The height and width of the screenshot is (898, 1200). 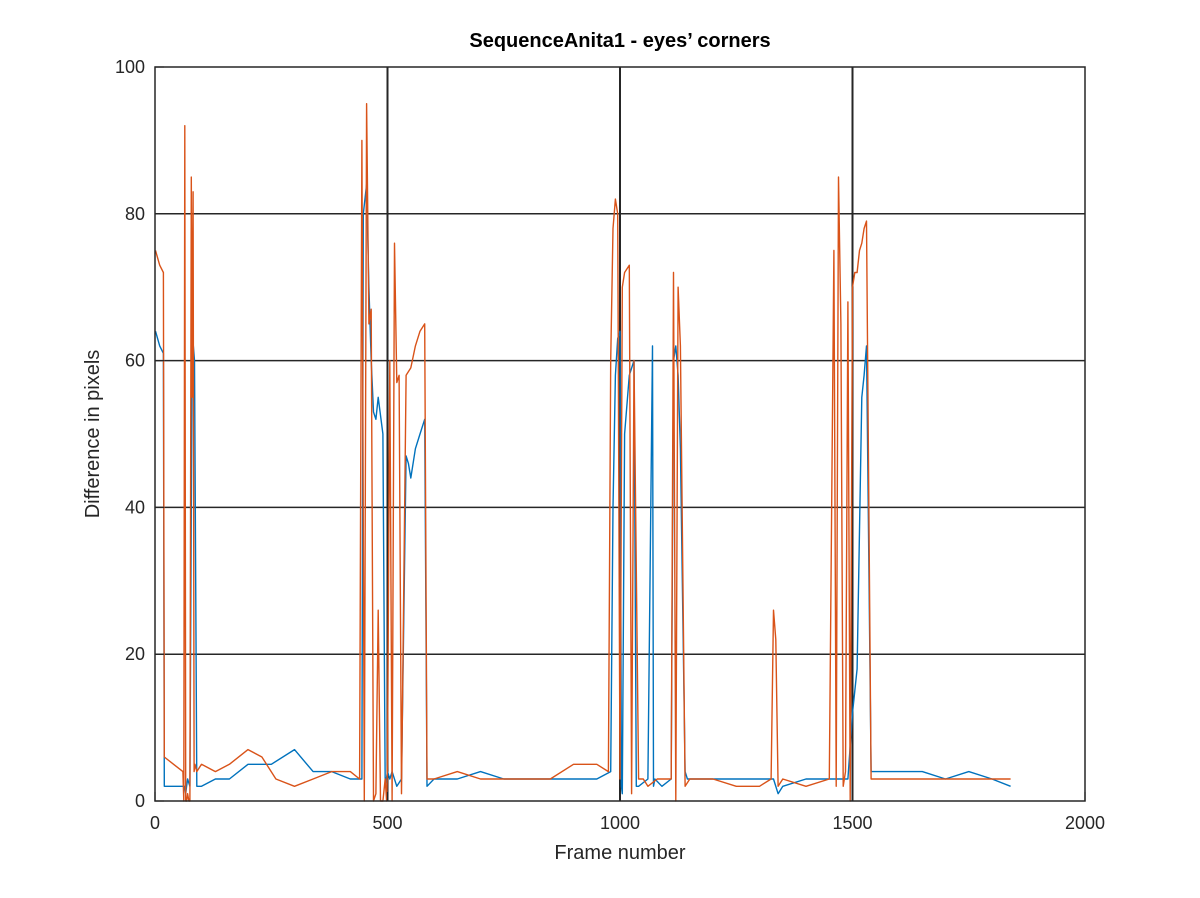 What do you see at coordinates (619, 41) in the screenshot?
I see `chart-title: SequenceAnita1 - eyes’ corners` at bounding box center [619, 41].